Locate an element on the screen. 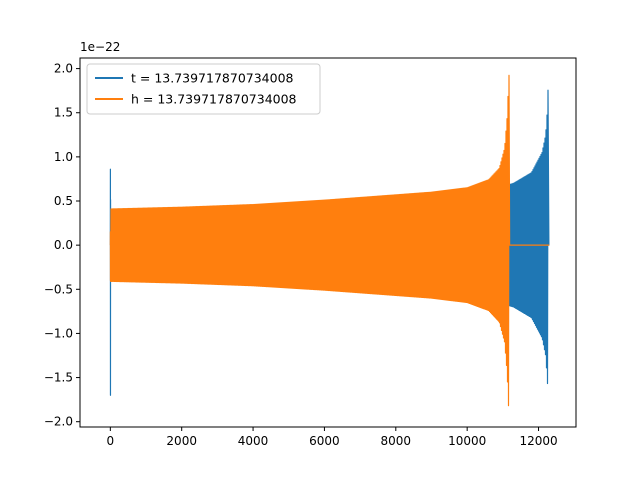  x-axis: 0 2000 4000 6000 8000 10000 12000 is located at coordinates (332, 437).